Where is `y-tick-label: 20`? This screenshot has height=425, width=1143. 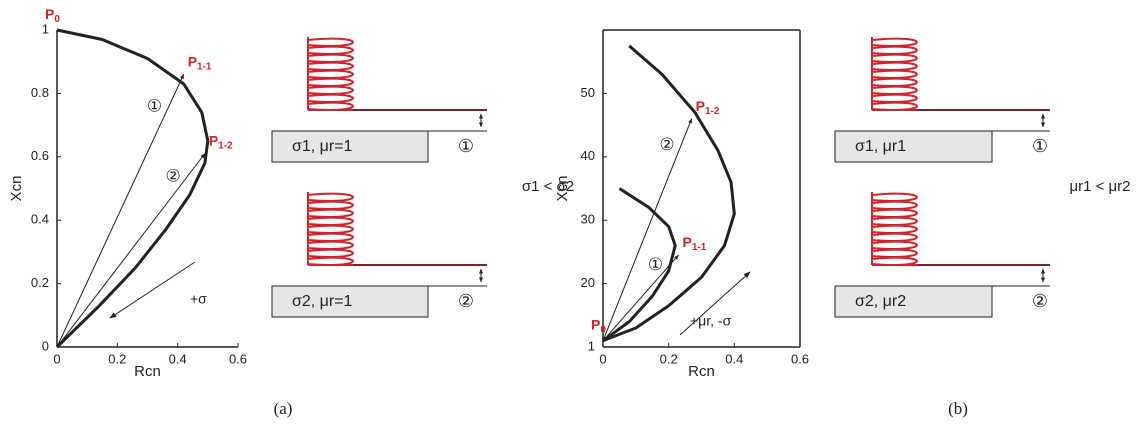 y-tick-label: 20 is located at coordinates (588, 282).